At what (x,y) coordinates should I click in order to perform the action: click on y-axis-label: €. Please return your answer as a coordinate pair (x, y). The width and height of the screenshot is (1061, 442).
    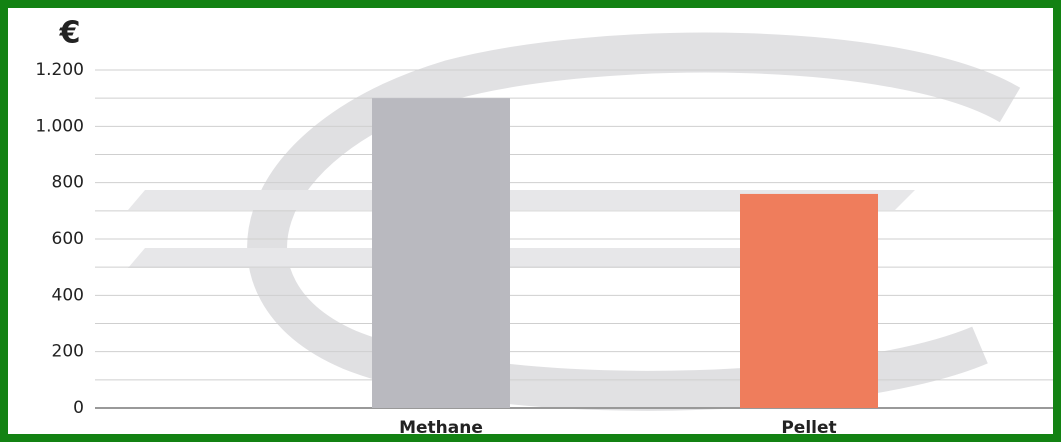
    Looking at the image, I should click on (70, 33).